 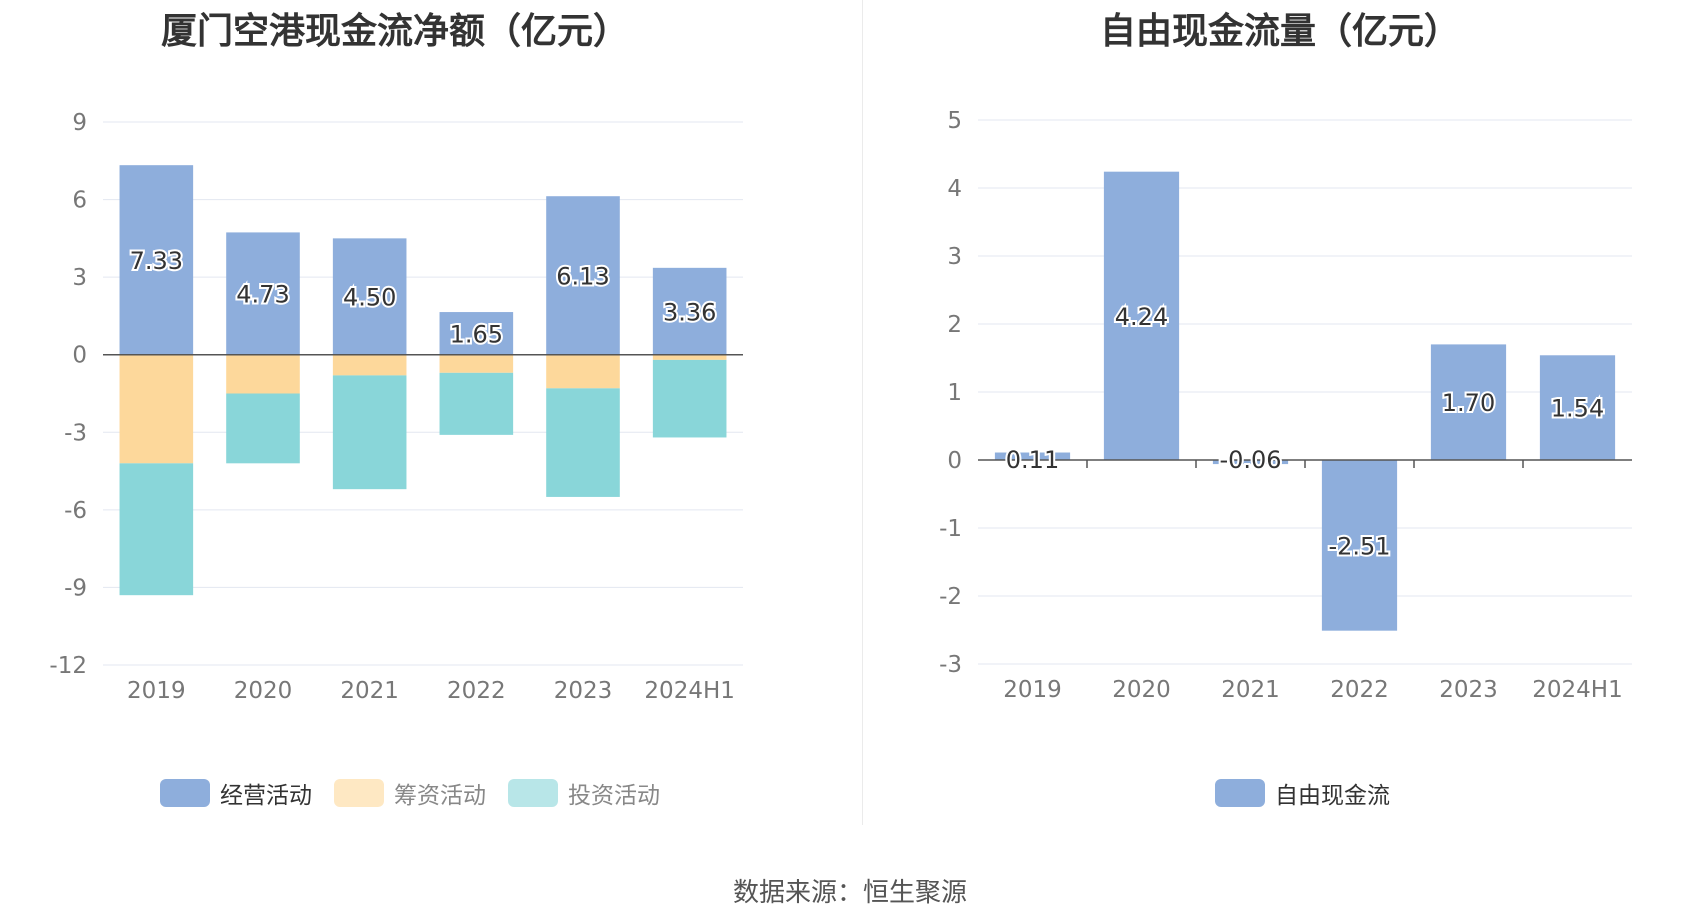 What do you see at coordinates (862, 412) in the screenshot?
I see `panel-divider` at bounding box center [862, 412].